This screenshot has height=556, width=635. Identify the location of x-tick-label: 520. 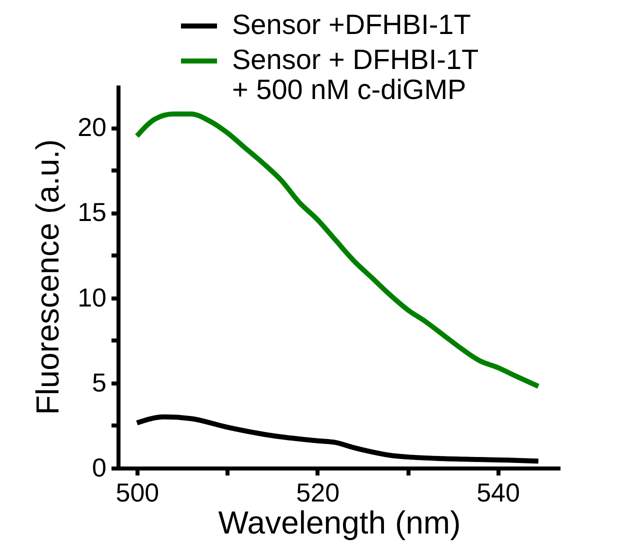
(318, 493).